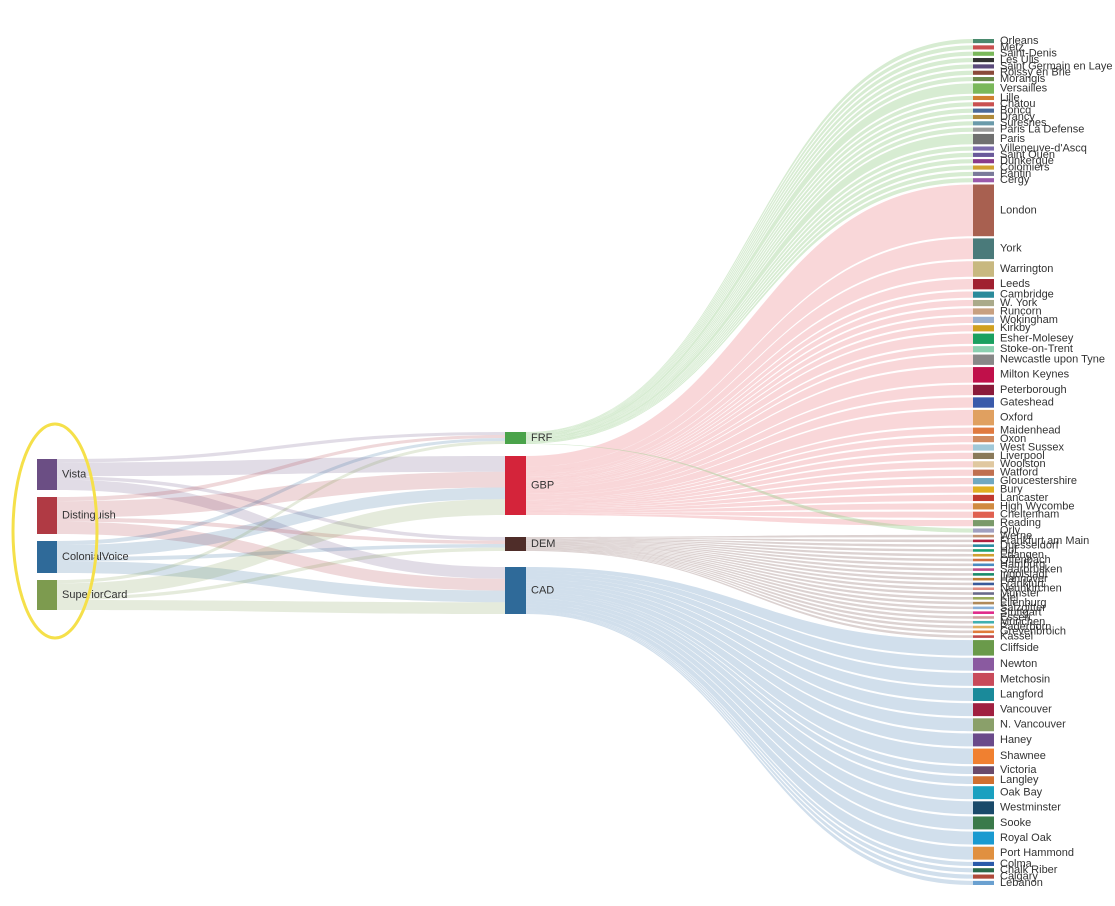 The width and height of the screenshot is (1115, 906). Describe the element at coordinates (749, 514) in the screenshot. I see `link-gbp-cheltenham` at that location.